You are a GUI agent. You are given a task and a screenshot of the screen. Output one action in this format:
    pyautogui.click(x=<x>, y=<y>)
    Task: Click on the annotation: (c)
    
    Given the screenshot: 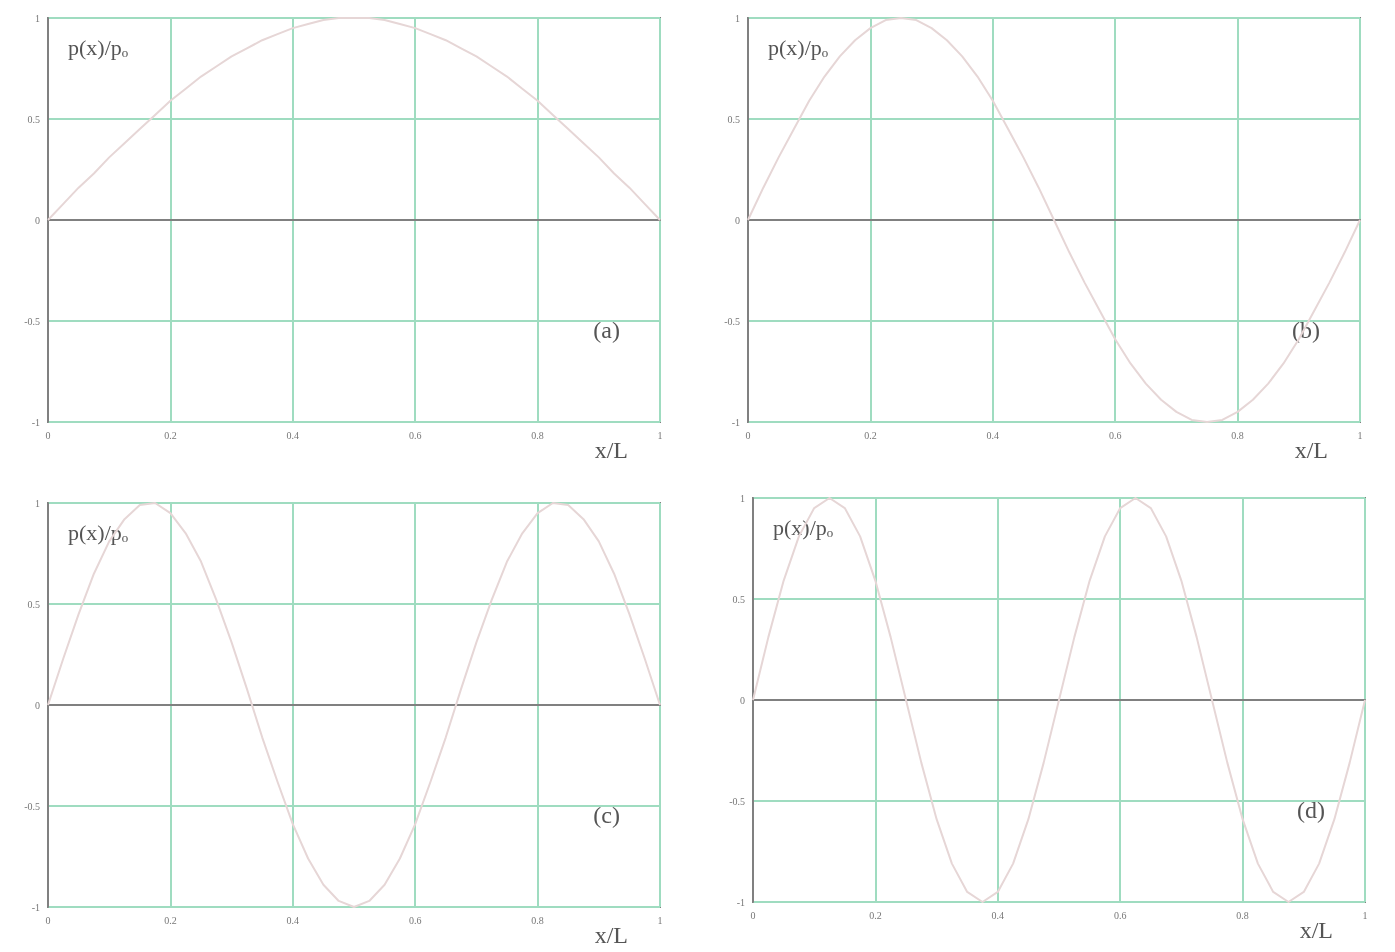 What is the action you would take?
    pyautogui.click(x=606, y=815)
    